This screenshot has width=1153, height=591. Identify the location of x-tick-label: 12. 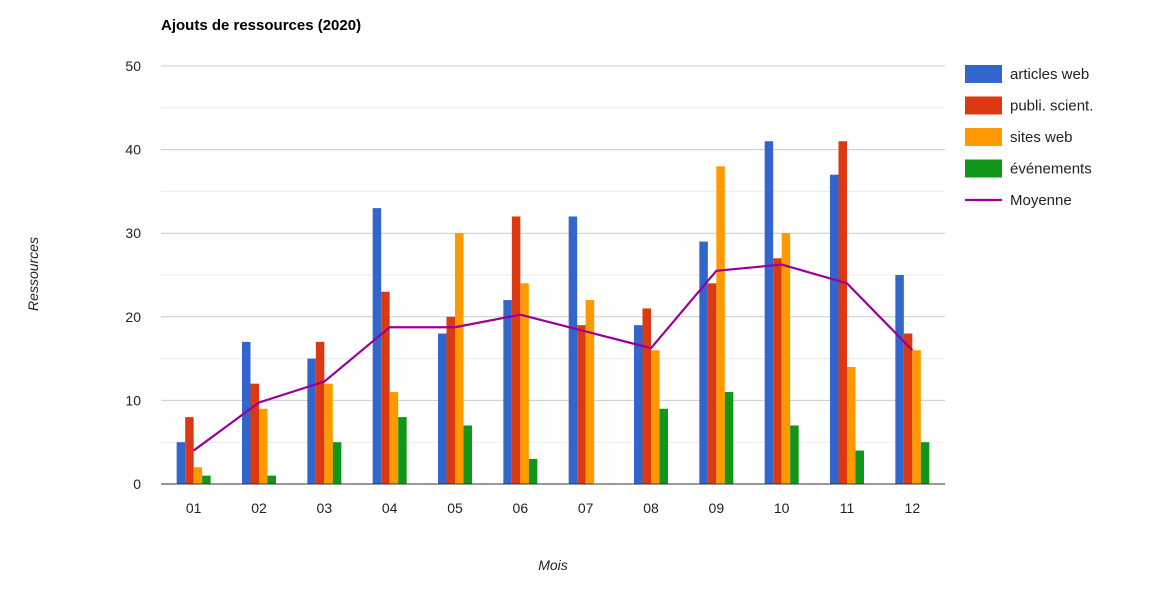
(913, 508).